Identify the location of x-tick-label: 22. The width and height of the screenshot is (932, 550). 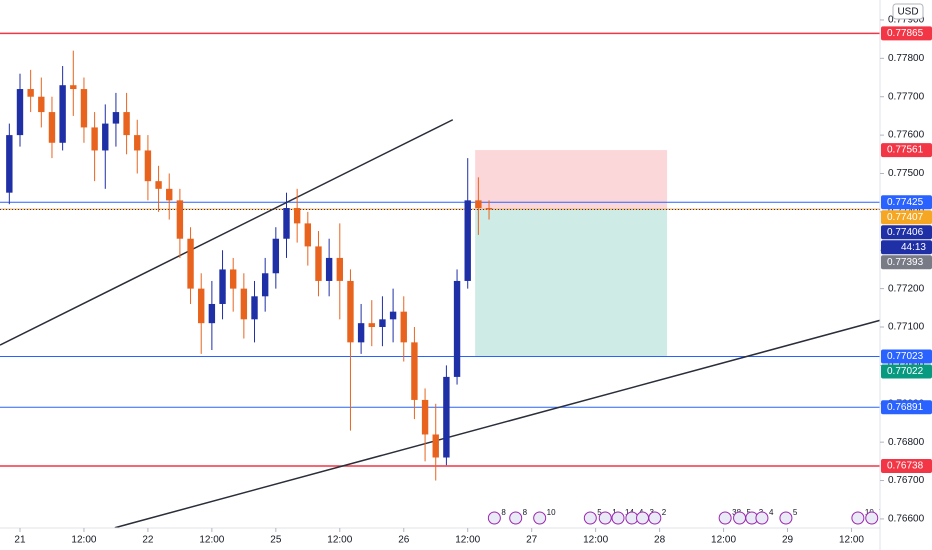
(148, 540).